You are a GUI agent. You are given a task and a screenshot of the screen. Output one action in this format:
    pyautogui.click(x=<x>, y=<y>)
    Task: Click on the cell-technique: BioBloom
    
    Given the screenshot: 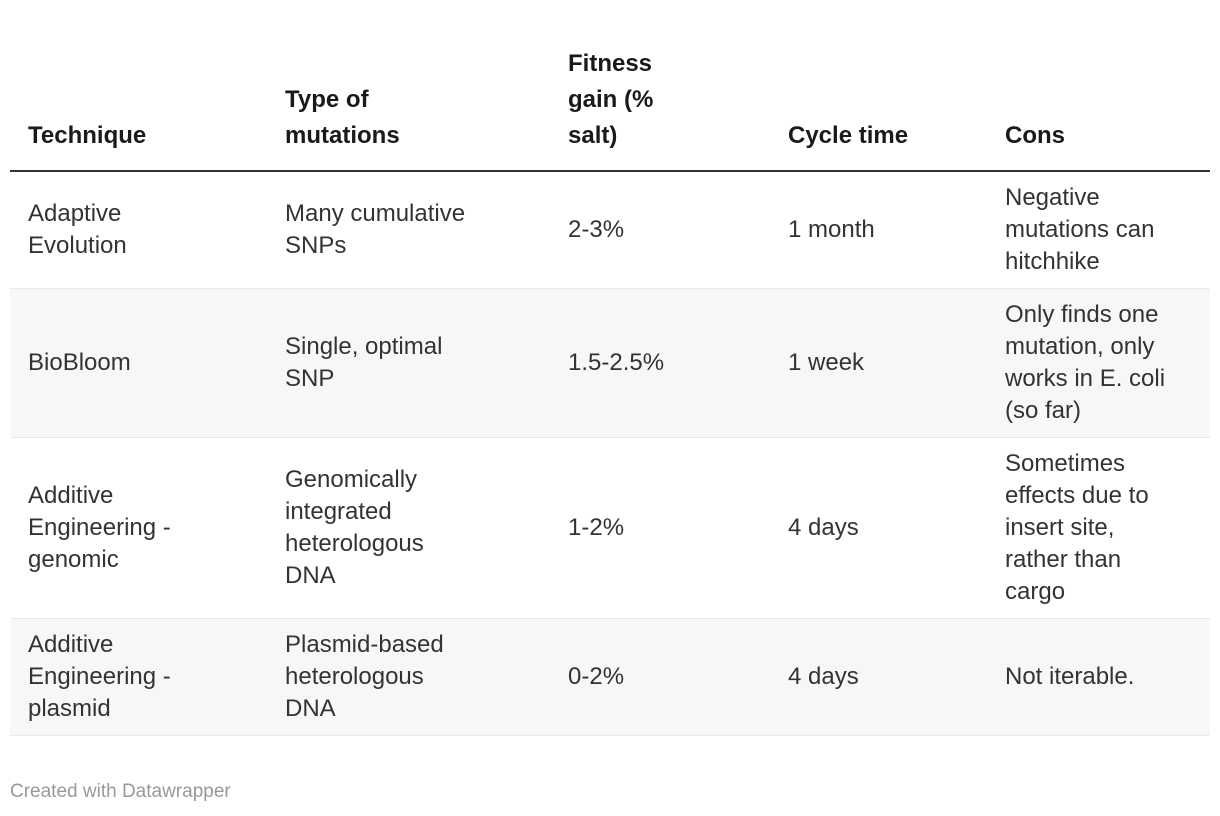 What is the action you would take?
    pyautogui.click(x=138, y=363)
    